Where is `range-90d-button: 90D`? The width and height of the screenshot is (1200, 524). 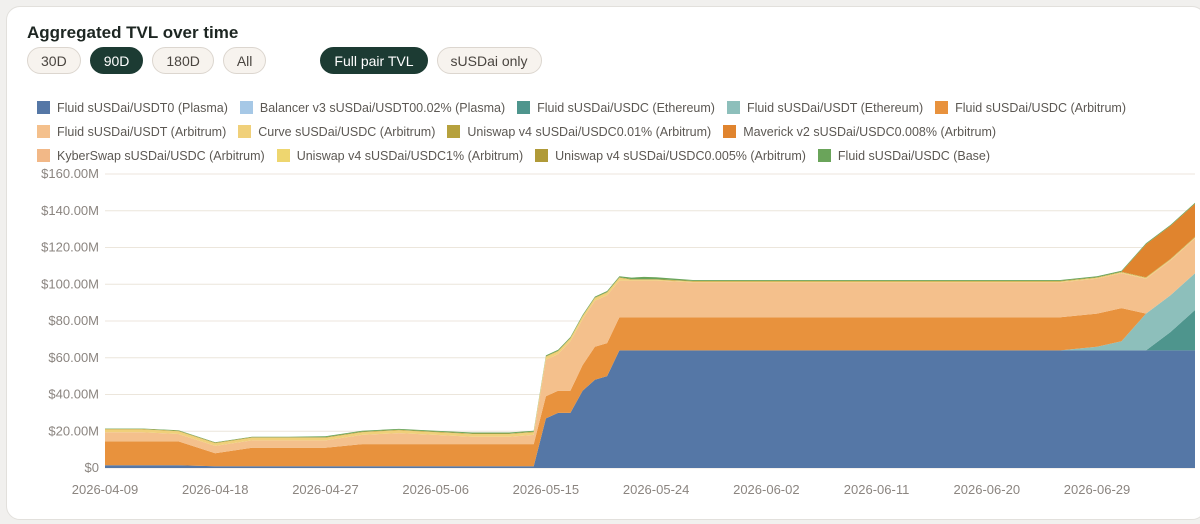
range-90d-button: 90D is located at coordinates (116, 60).